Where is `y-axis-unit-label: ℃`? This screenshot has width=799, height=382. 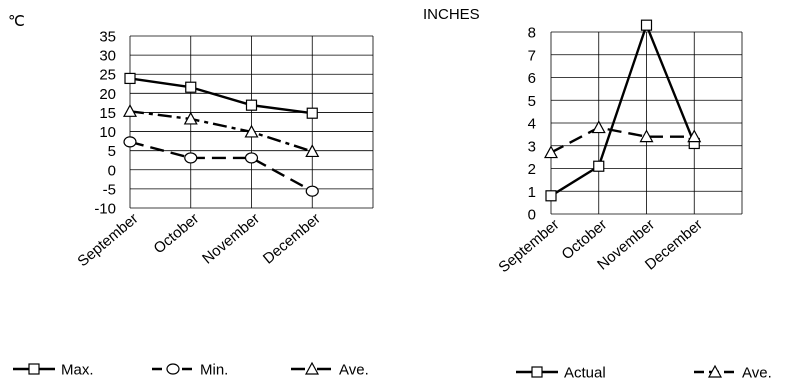
y-axis-unit-label: ℃ is located at coordinates (16, 21).